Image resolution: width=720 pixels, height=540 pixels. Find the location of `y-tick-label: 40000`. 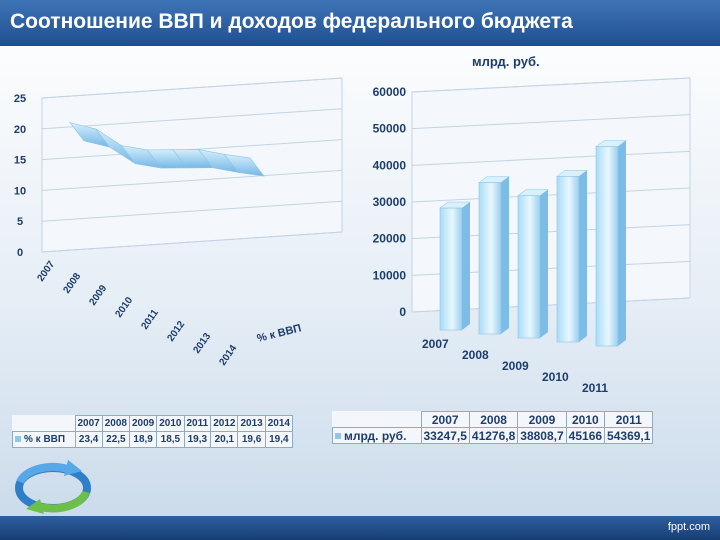

y-tick-label: 40000 is located at coordinates (390, 165).